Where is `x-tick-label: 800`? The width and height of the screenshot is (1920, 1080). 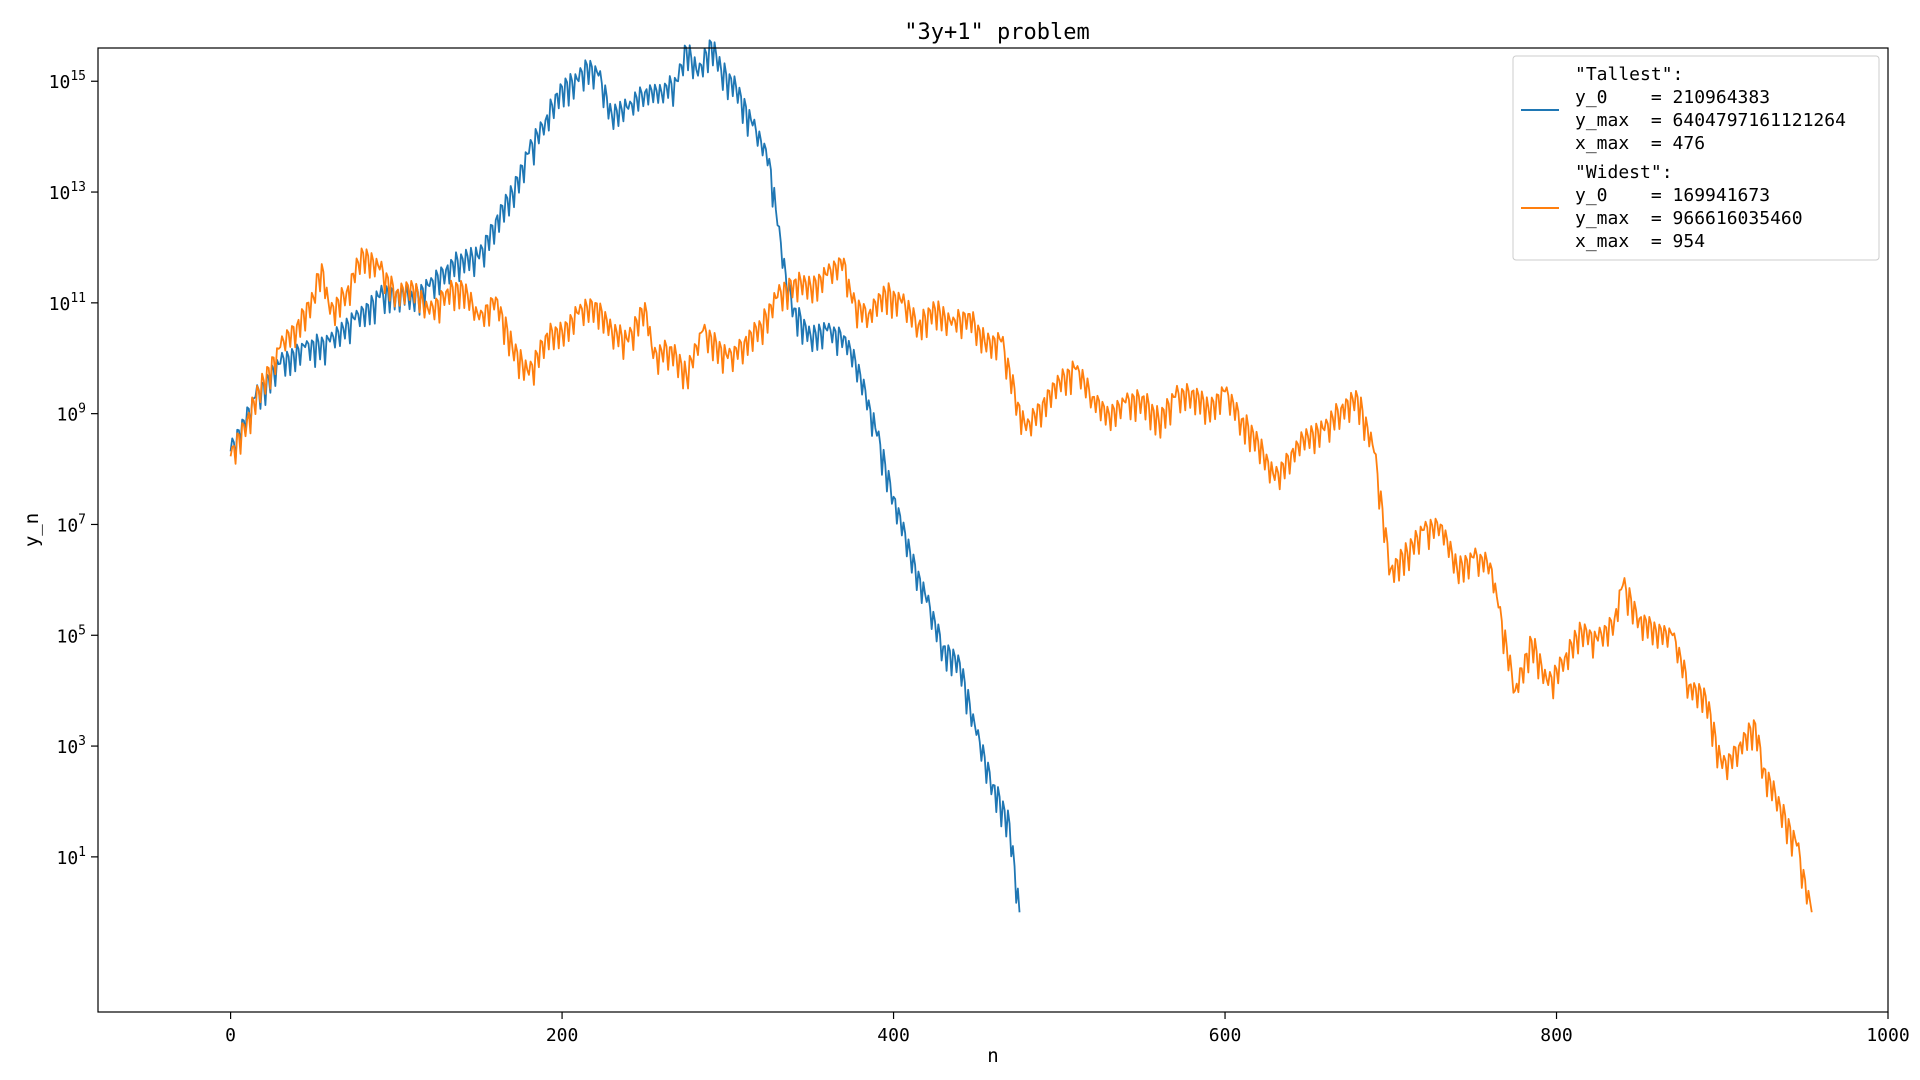 x-tick-label: 800 is located at coordinates (1556, 1035).